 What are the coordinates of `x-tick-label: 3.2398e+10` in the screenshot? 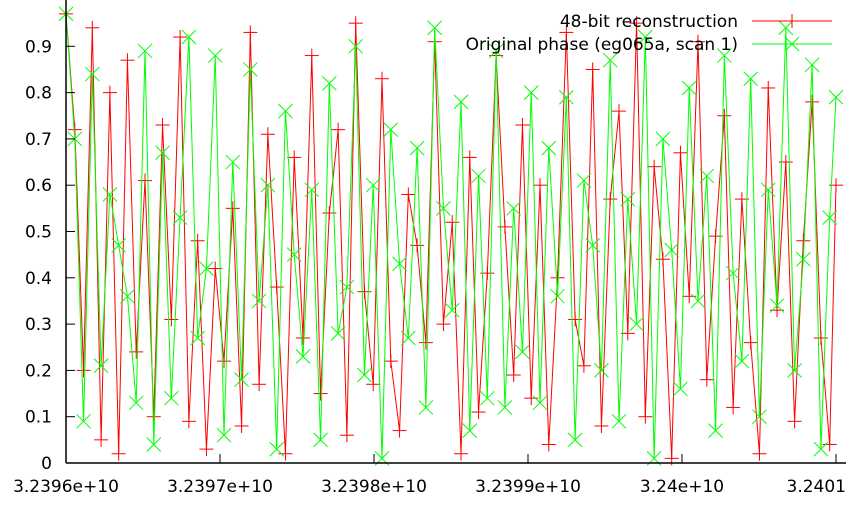 It's located at (374, 487).